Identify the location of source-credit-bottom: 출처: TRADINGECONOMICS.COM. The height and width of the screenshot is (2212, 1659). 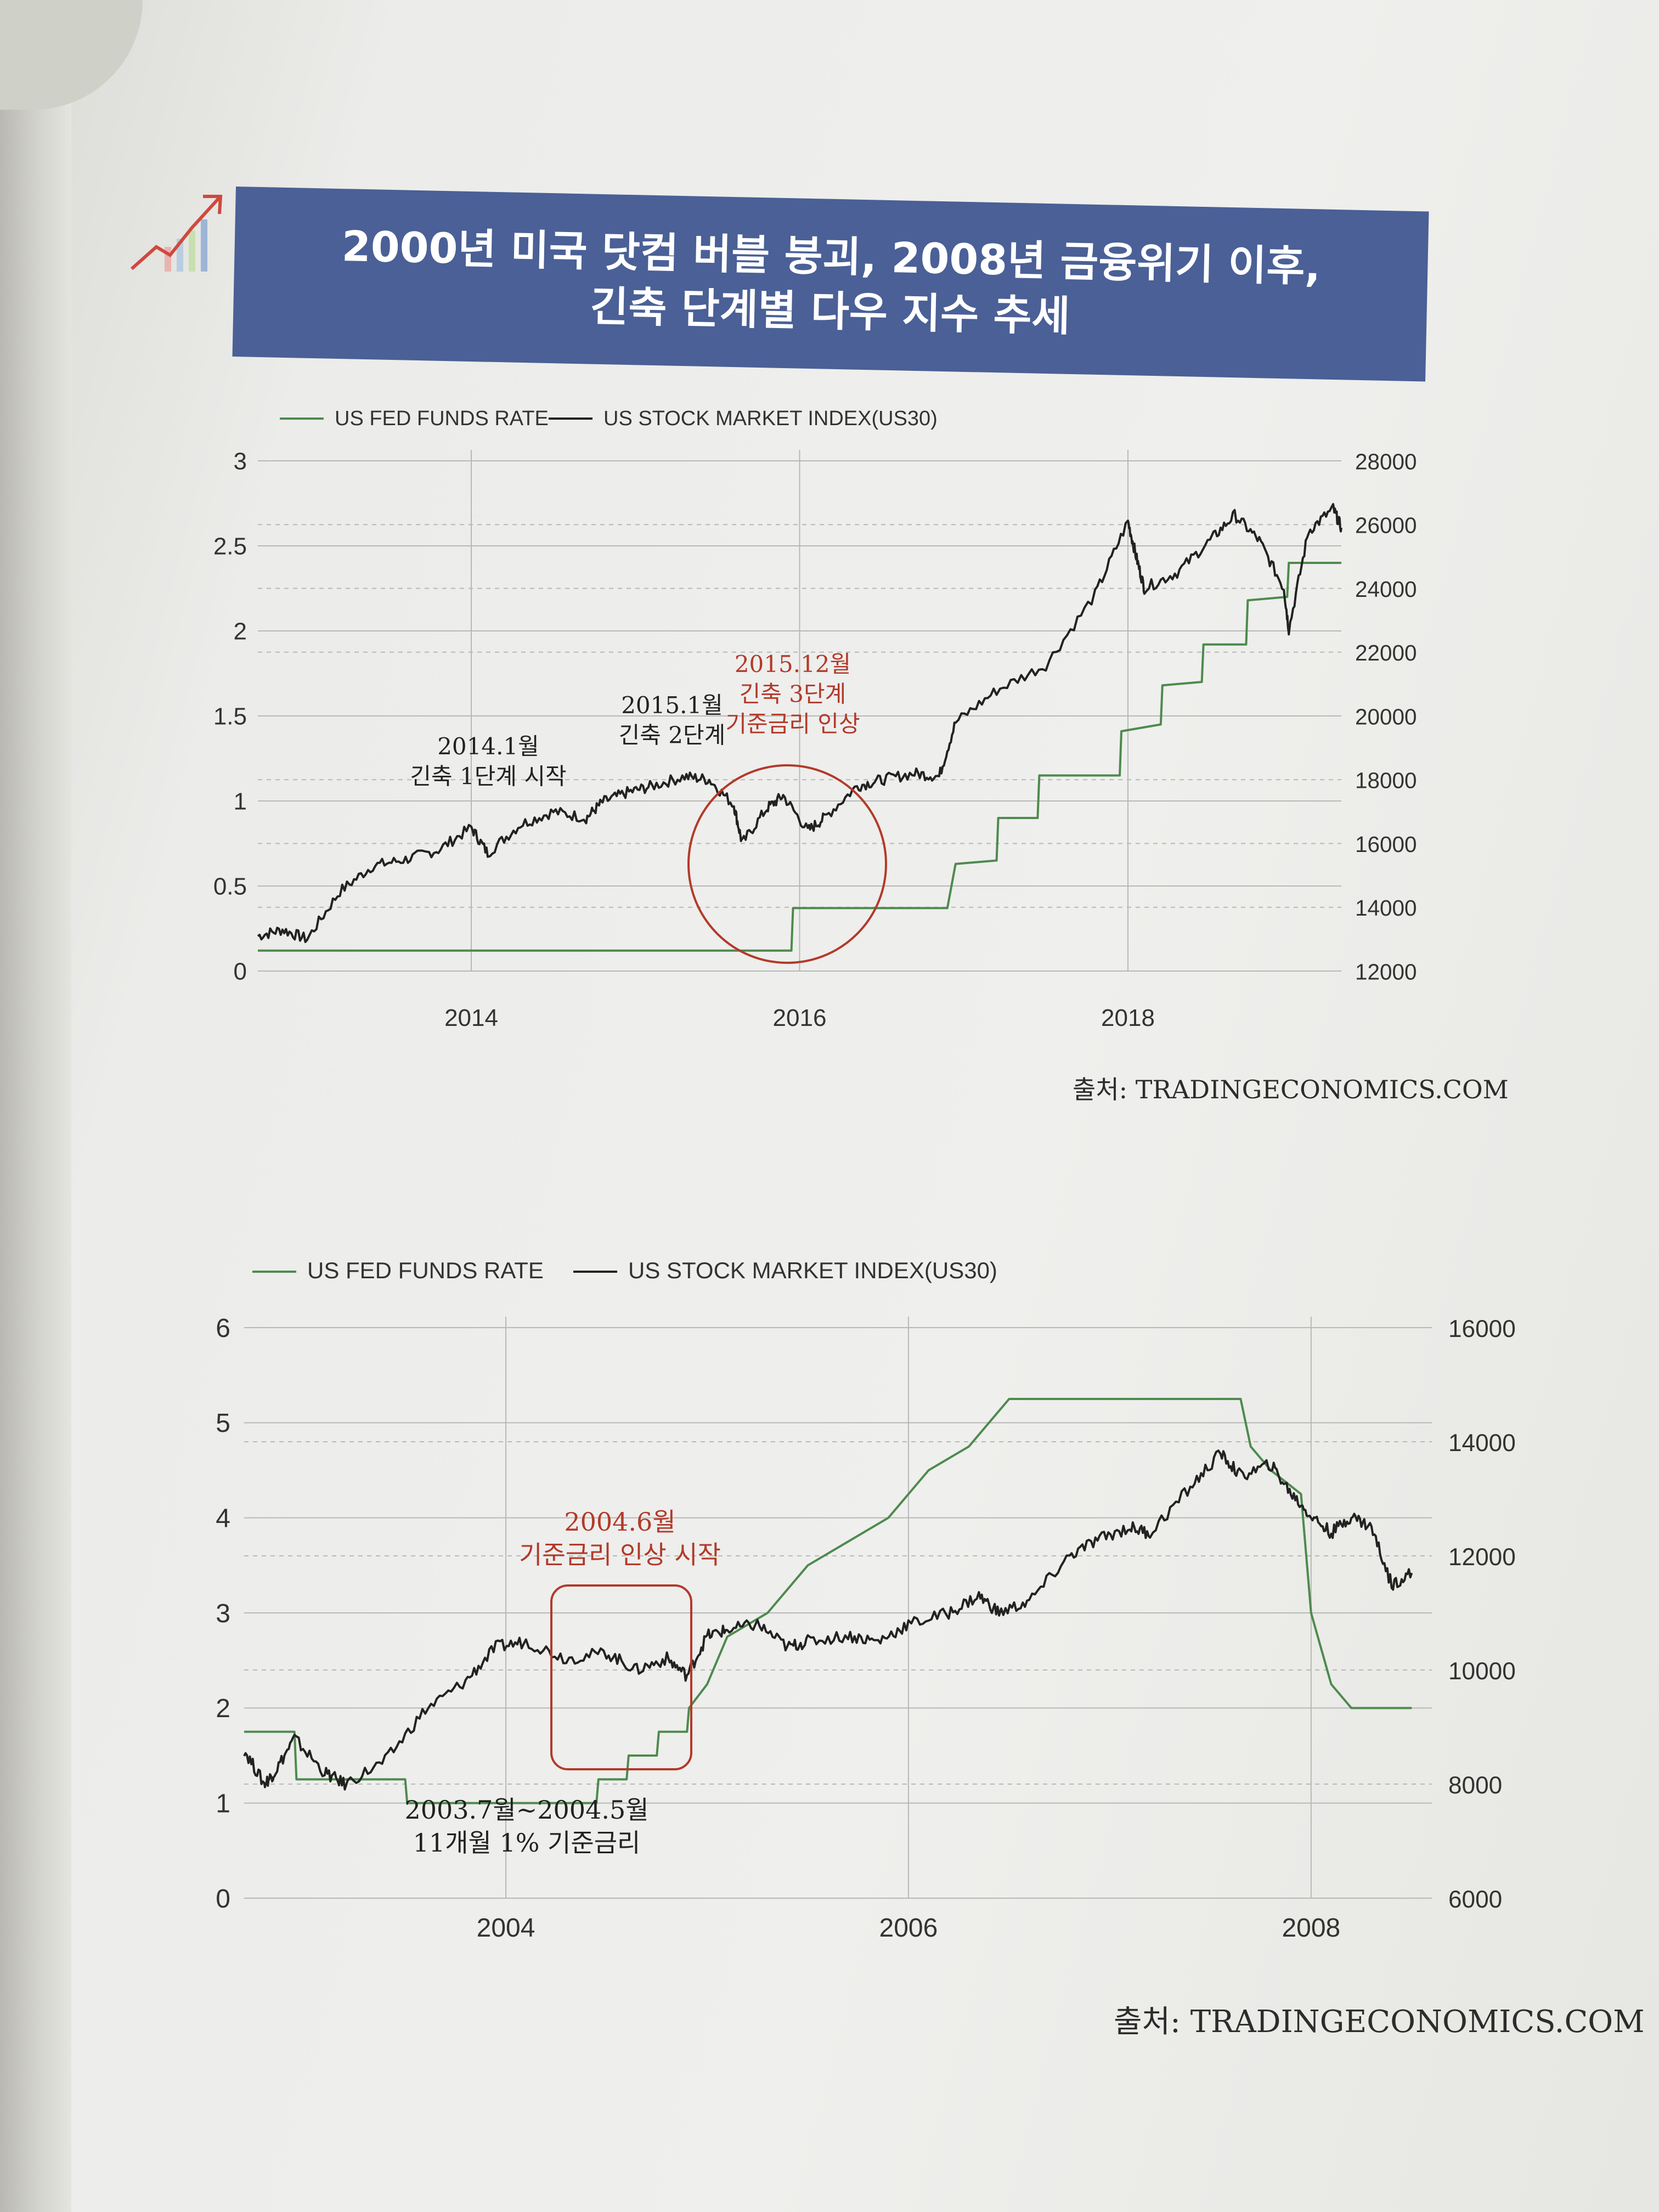
(1379, 2022).